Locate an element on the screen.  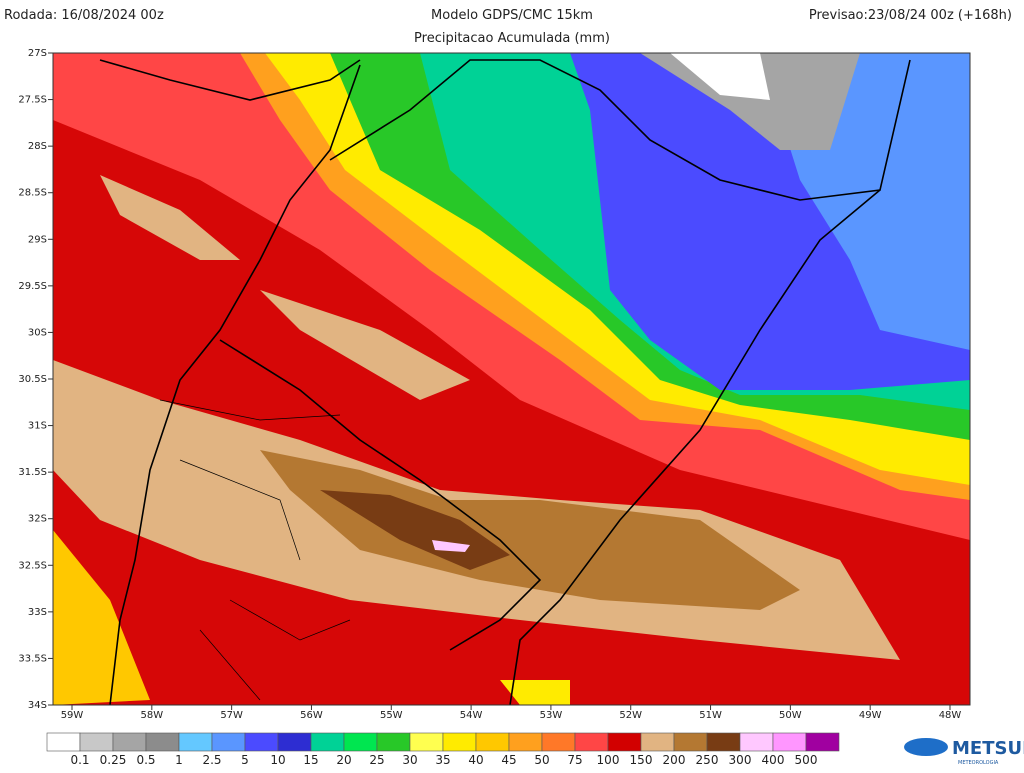
lat-label: 33.5S is located at coordinates (32, 658).